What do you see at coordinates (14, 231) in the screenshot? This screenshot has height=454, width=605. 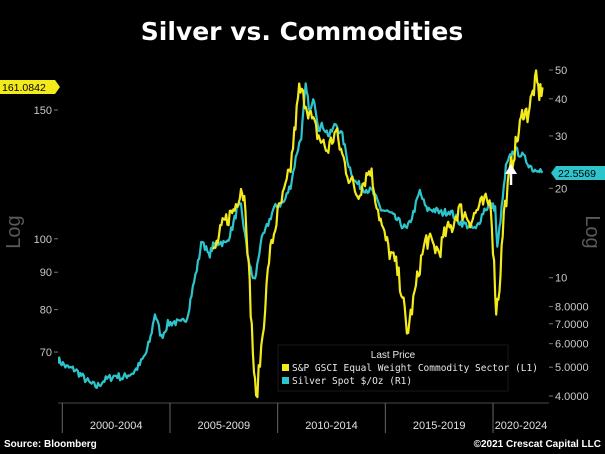 I see `left-axis-label: Log` at bounding box center [14, 231].